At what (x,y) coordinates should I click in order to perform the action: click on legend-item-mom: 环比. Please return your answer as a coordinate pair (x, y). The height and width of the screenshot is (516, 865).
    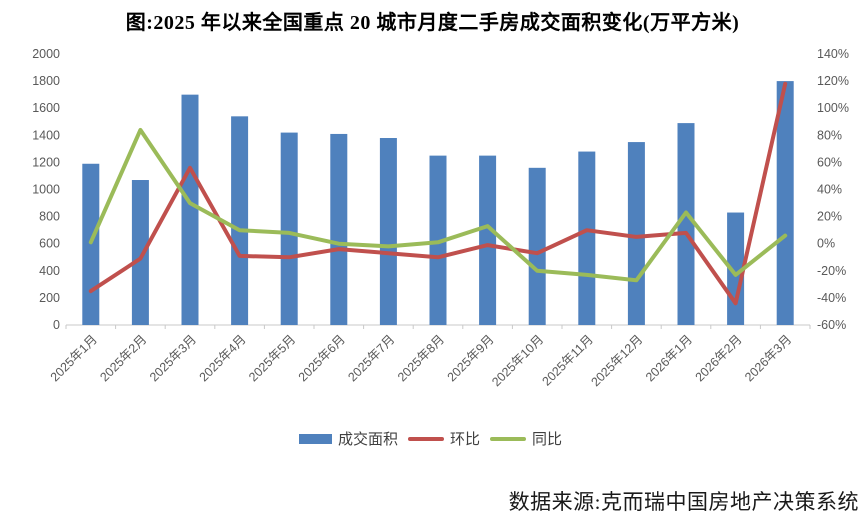
    Looking at the image, I should click on (443, 438).